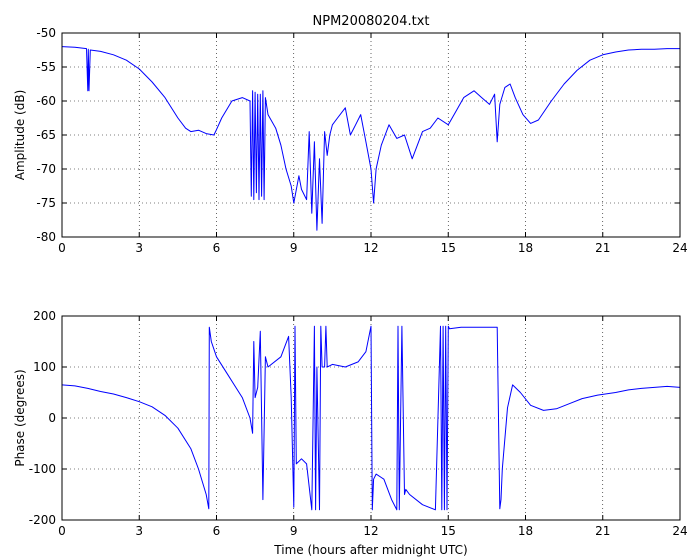 This screenshot has width=693, height=560. What do you see at coordinates (42, 469) in the screenshot?
I see `phase-y-tick-label: -100` at bounding box center [42, 469].